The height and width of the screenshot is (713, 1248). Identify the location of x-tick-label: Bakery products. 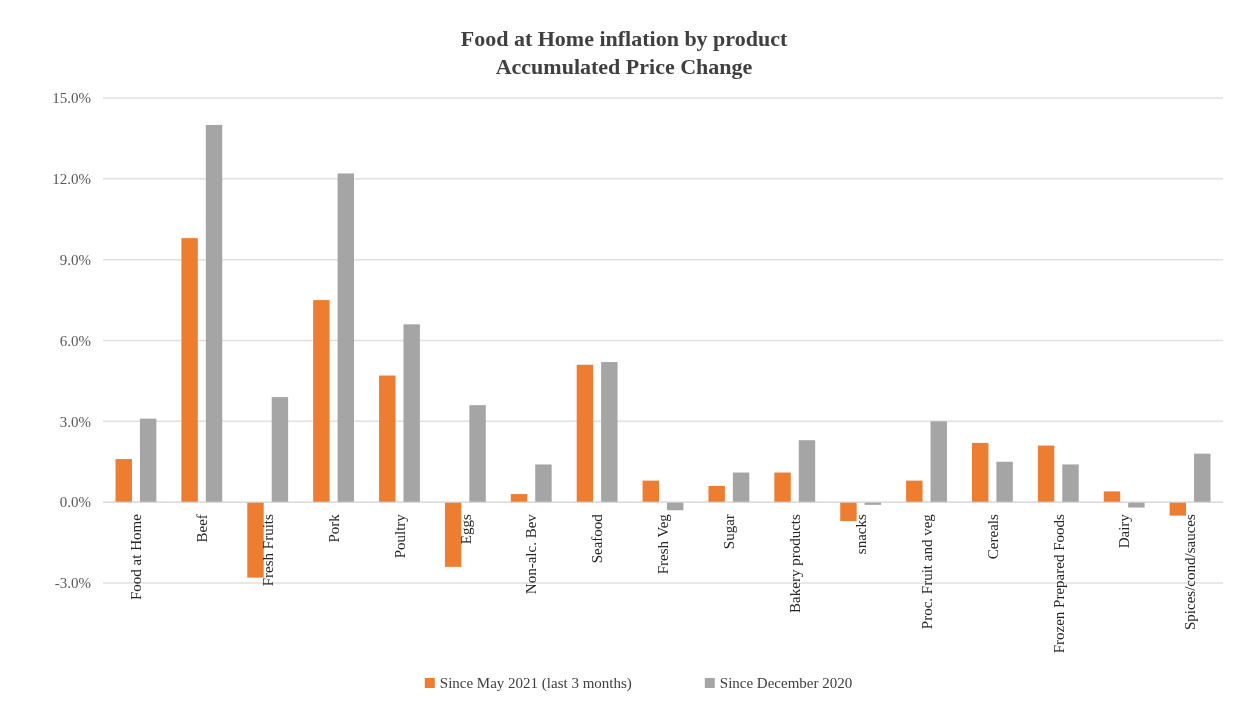
(795, 563).